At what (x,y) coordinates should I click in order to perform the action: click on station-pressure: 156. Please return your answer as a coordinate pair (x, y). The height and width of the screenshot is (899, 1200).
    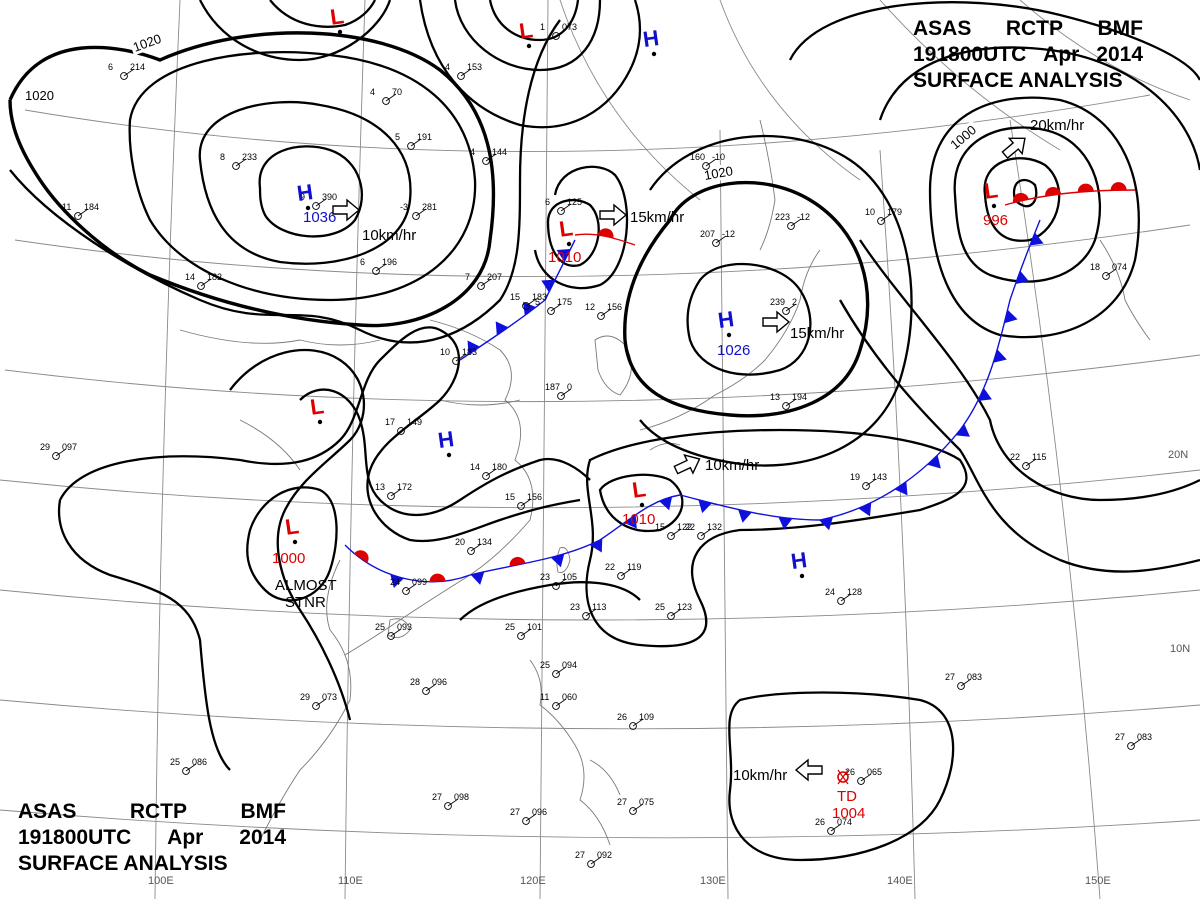
    Looking at the image, I should click on (614, 307).